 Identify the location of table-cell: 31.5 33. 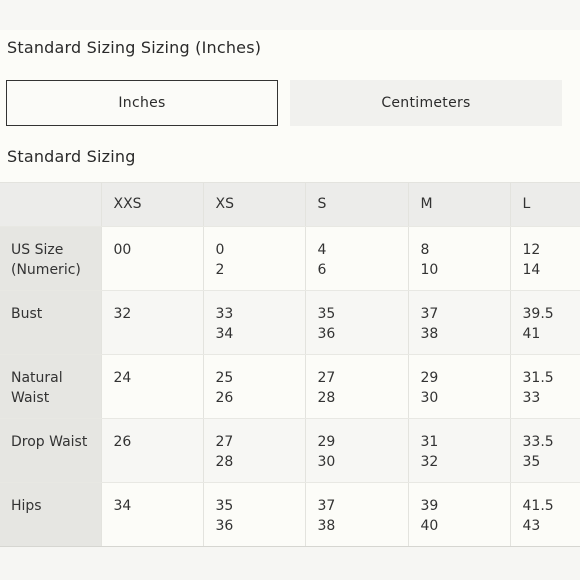
(545, 386).